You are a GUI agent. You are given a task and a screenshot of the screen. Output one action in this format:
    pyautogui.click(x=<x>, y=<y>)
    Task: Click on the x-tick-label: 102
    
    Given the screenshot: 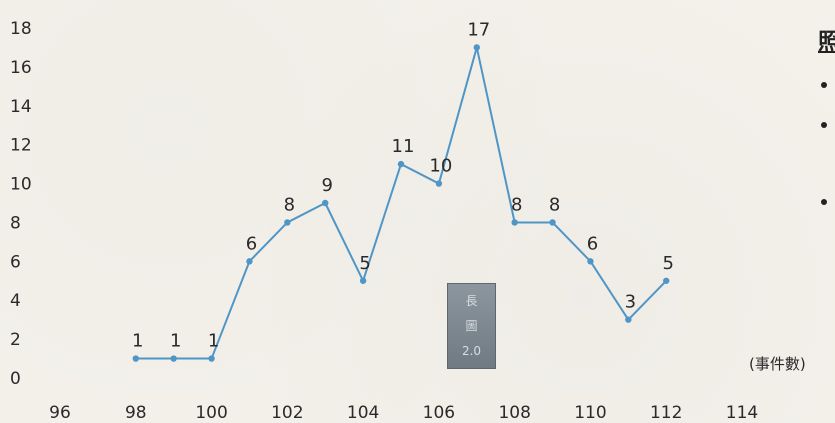 What is the action you would take?
    pyautogui.click(x=287, y=413)
    